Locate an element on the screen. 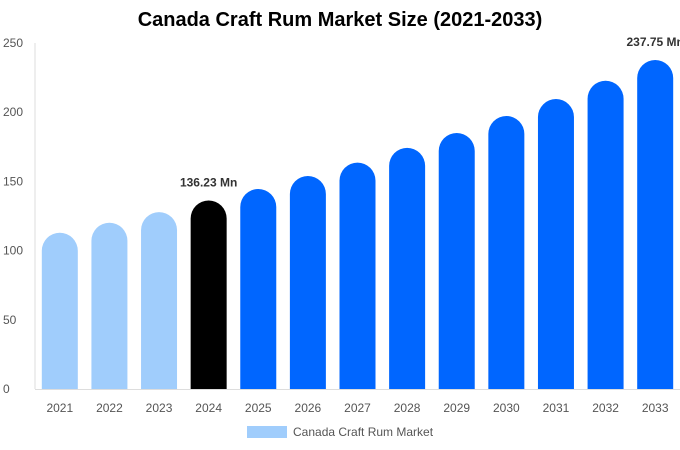 The height and width of the screenshot is (450, 680). x-tick-label: 2030 is located at coordinates (506, 408).